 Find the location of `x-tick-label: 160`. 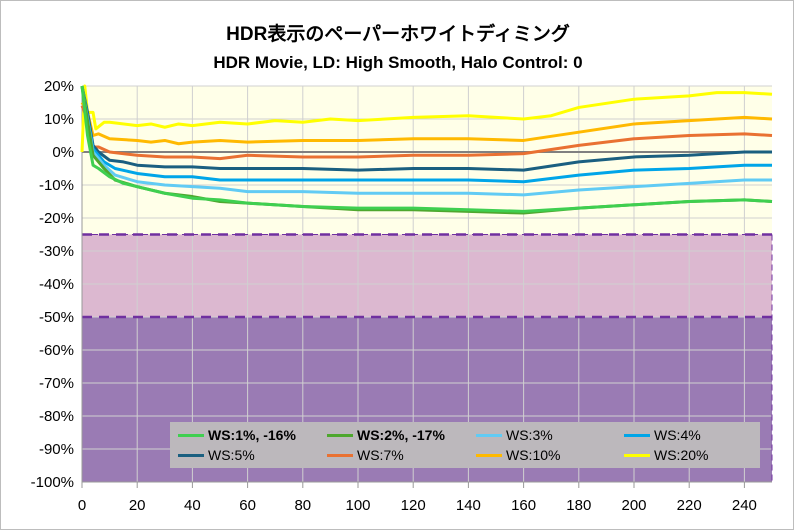

x-tick-label: 160 is located at coordinates (523, 505).